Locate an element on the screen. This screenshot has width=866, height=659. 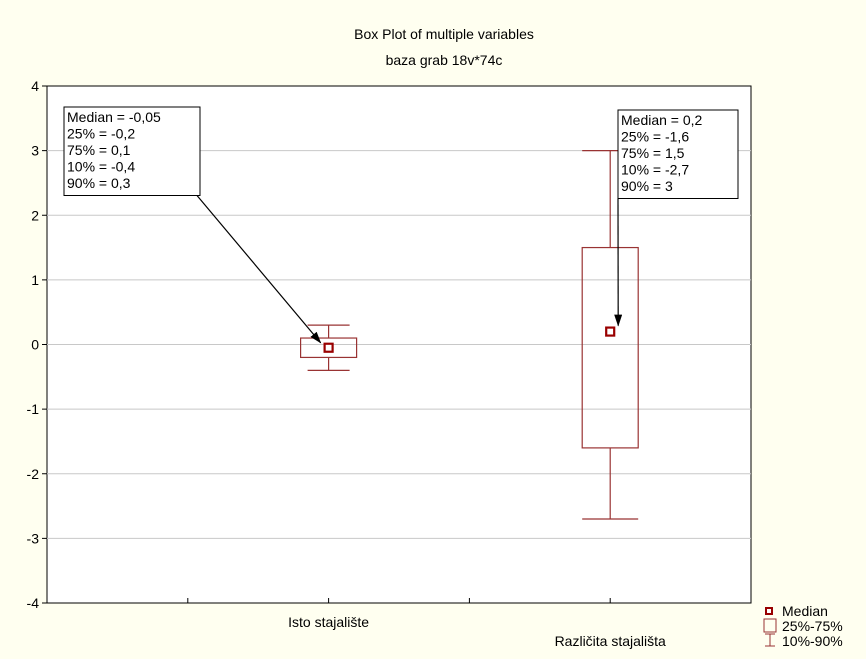
x-axis-labels: Isto stajalište Različita stajališta is located at coordinates (477, 631).